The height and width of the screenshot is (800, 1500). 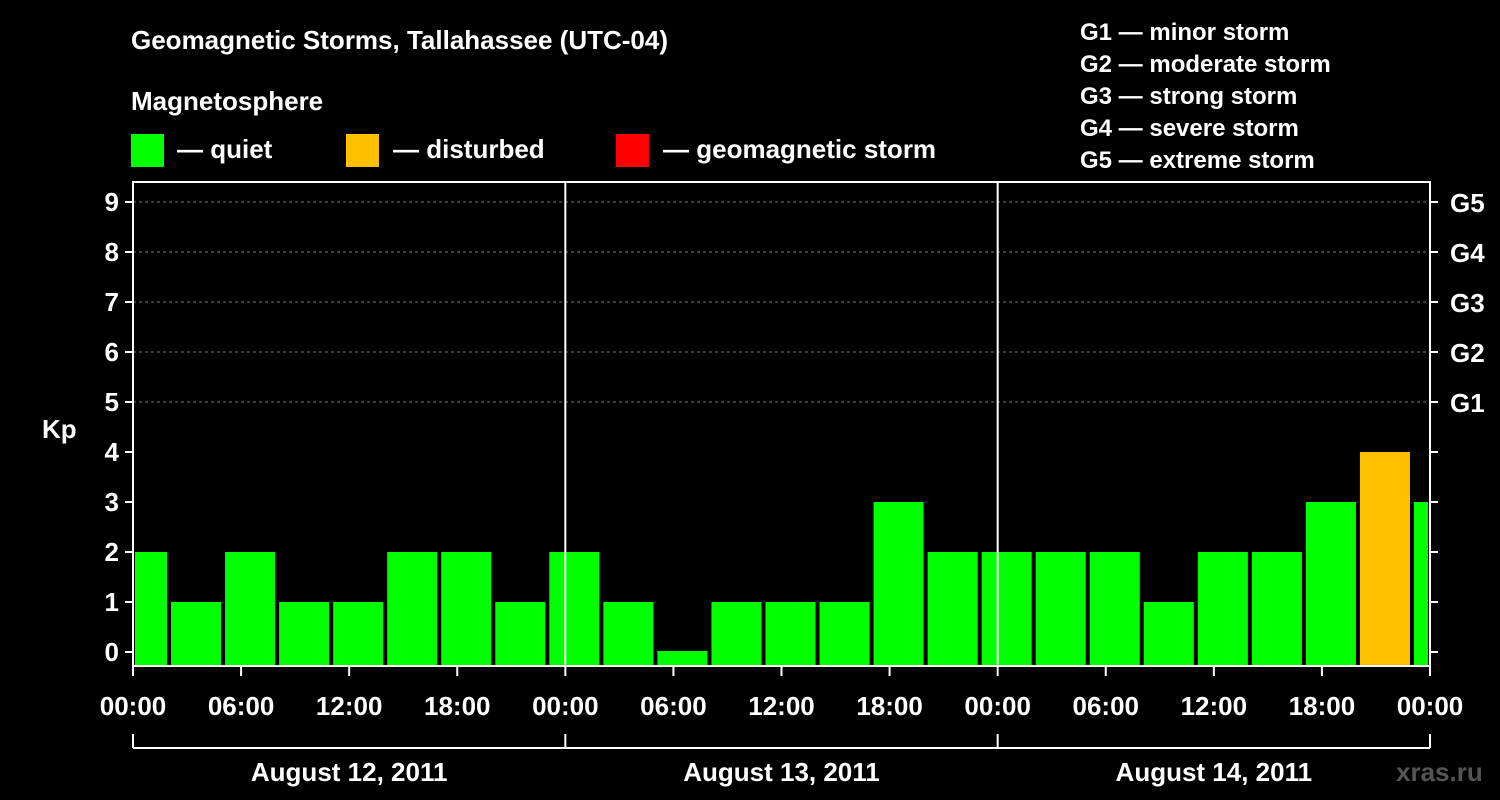 I want to click on storm-level-label: G1, so click(x=1467, y=403).